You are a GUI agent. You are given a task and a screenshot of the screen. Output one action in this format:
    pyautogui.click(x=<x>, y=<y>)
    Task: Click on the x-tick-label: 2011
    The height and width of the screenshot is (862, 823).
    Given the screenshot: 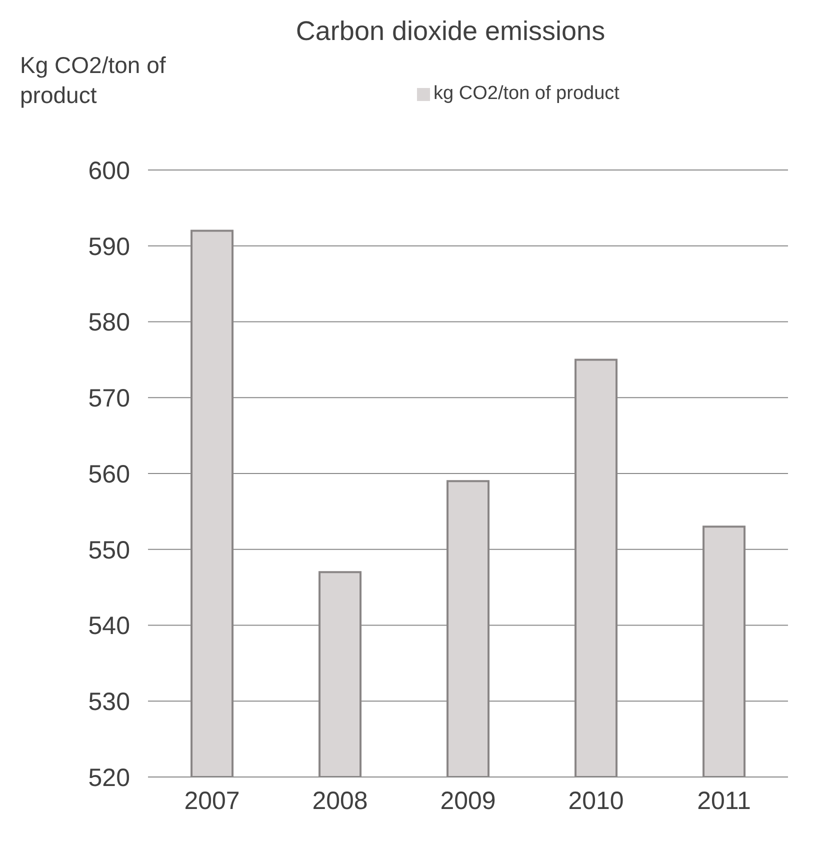 What is the action you would take?
    pyautogui.click(x=724, y=800)
    